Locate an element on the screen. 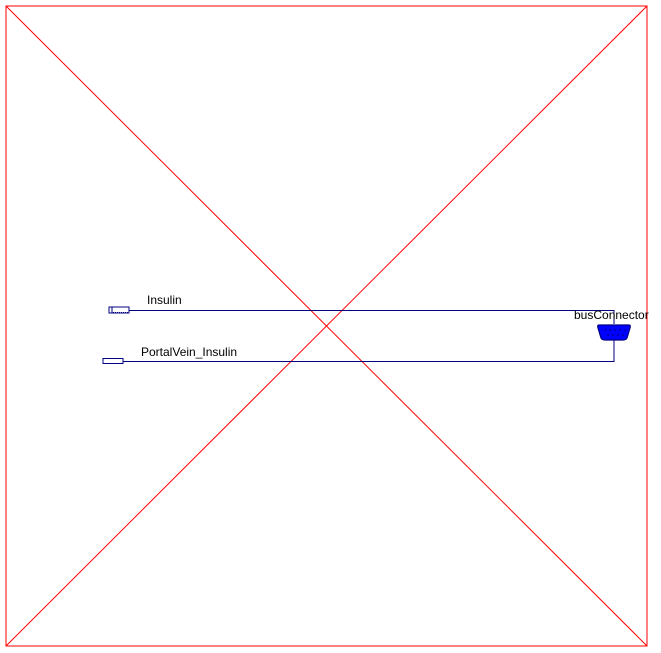 The image size is (661, 653). port-portalvein-insulin-label: PortalVein_Insulin is located at coordinates (189, 352).